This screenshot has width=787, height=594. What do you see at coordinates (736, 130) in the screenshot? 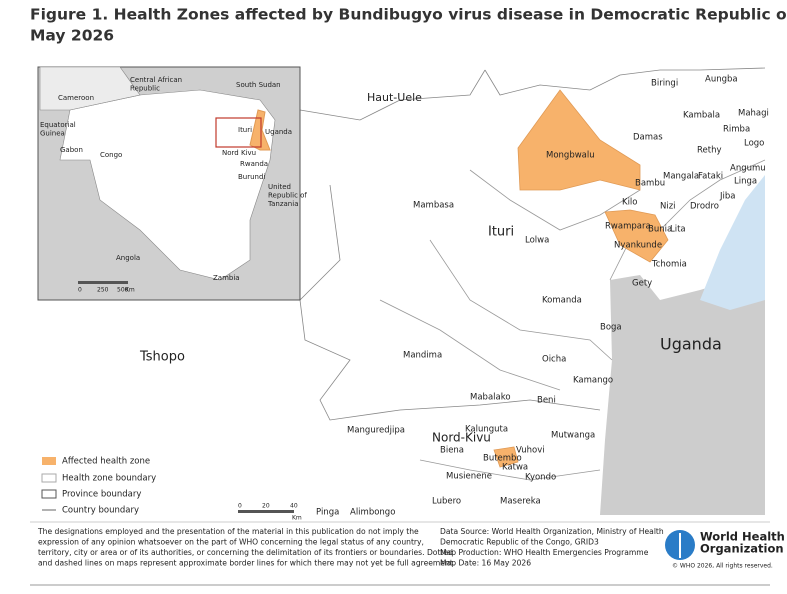
I see `zone-label: Rimba` at bounding box center [736, 130].